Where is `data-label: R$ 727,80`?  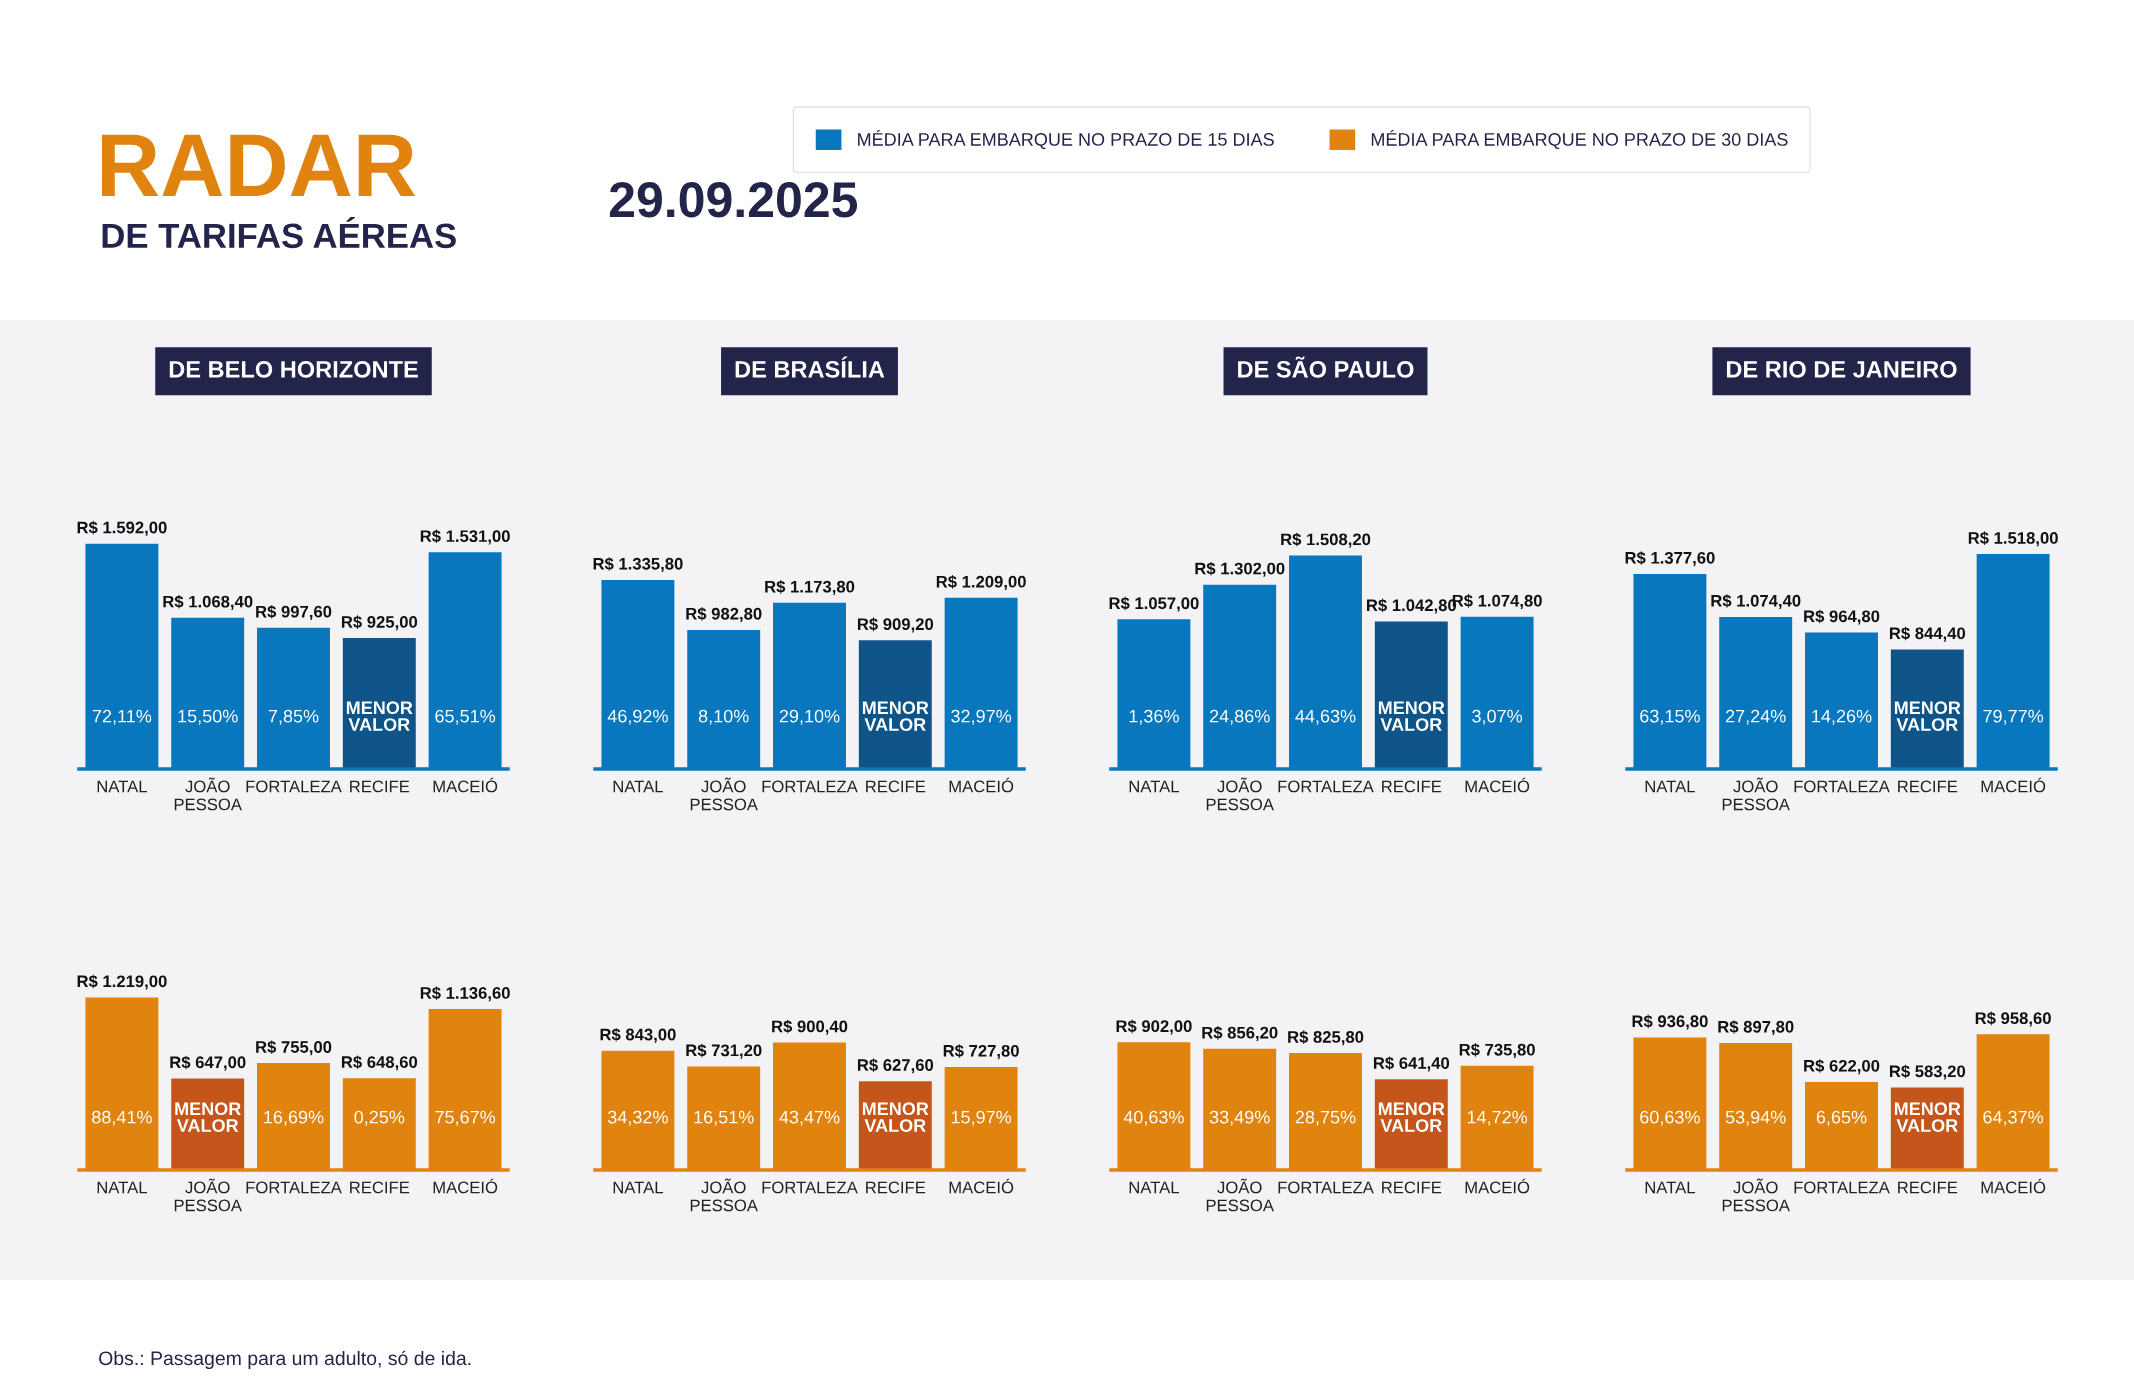
data-label: R$ 727,80 is located at coordinates (981, 1052).